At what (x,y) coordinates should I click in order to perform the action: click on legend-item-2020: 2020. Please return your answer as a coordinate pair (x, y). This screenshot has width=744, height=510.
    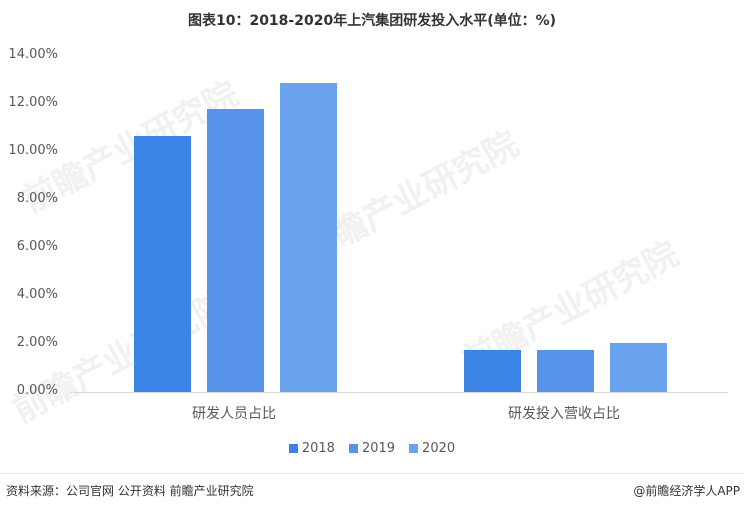
    Looking at the image, I should click on (432, 448).